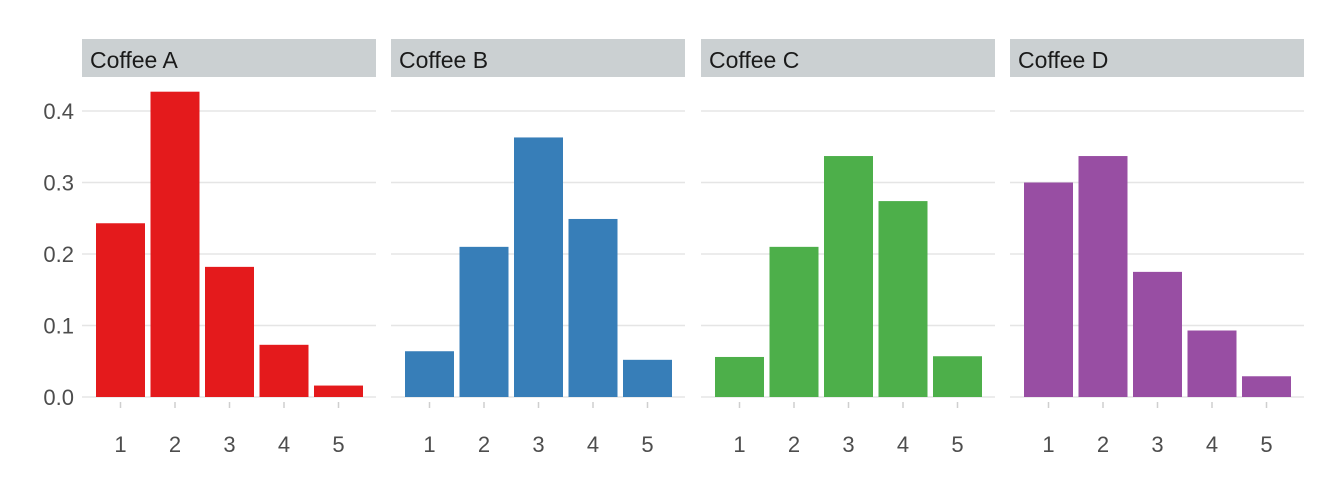 The image size is (1344, 480). I want to click on y-tick-label: 0.2, so click(58, 254).